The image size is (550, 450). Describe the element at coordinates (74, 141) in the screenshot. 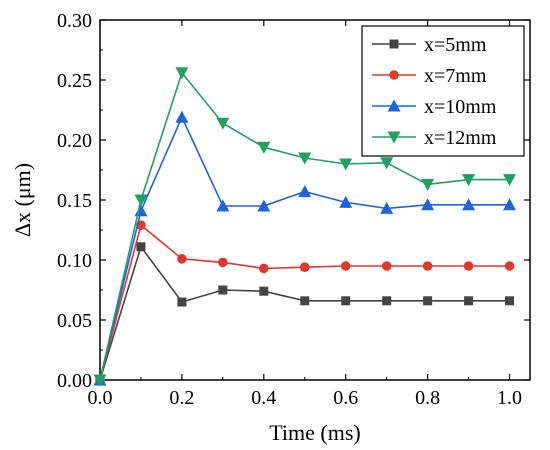

I see `y-tick-label: 0.20` at that location.